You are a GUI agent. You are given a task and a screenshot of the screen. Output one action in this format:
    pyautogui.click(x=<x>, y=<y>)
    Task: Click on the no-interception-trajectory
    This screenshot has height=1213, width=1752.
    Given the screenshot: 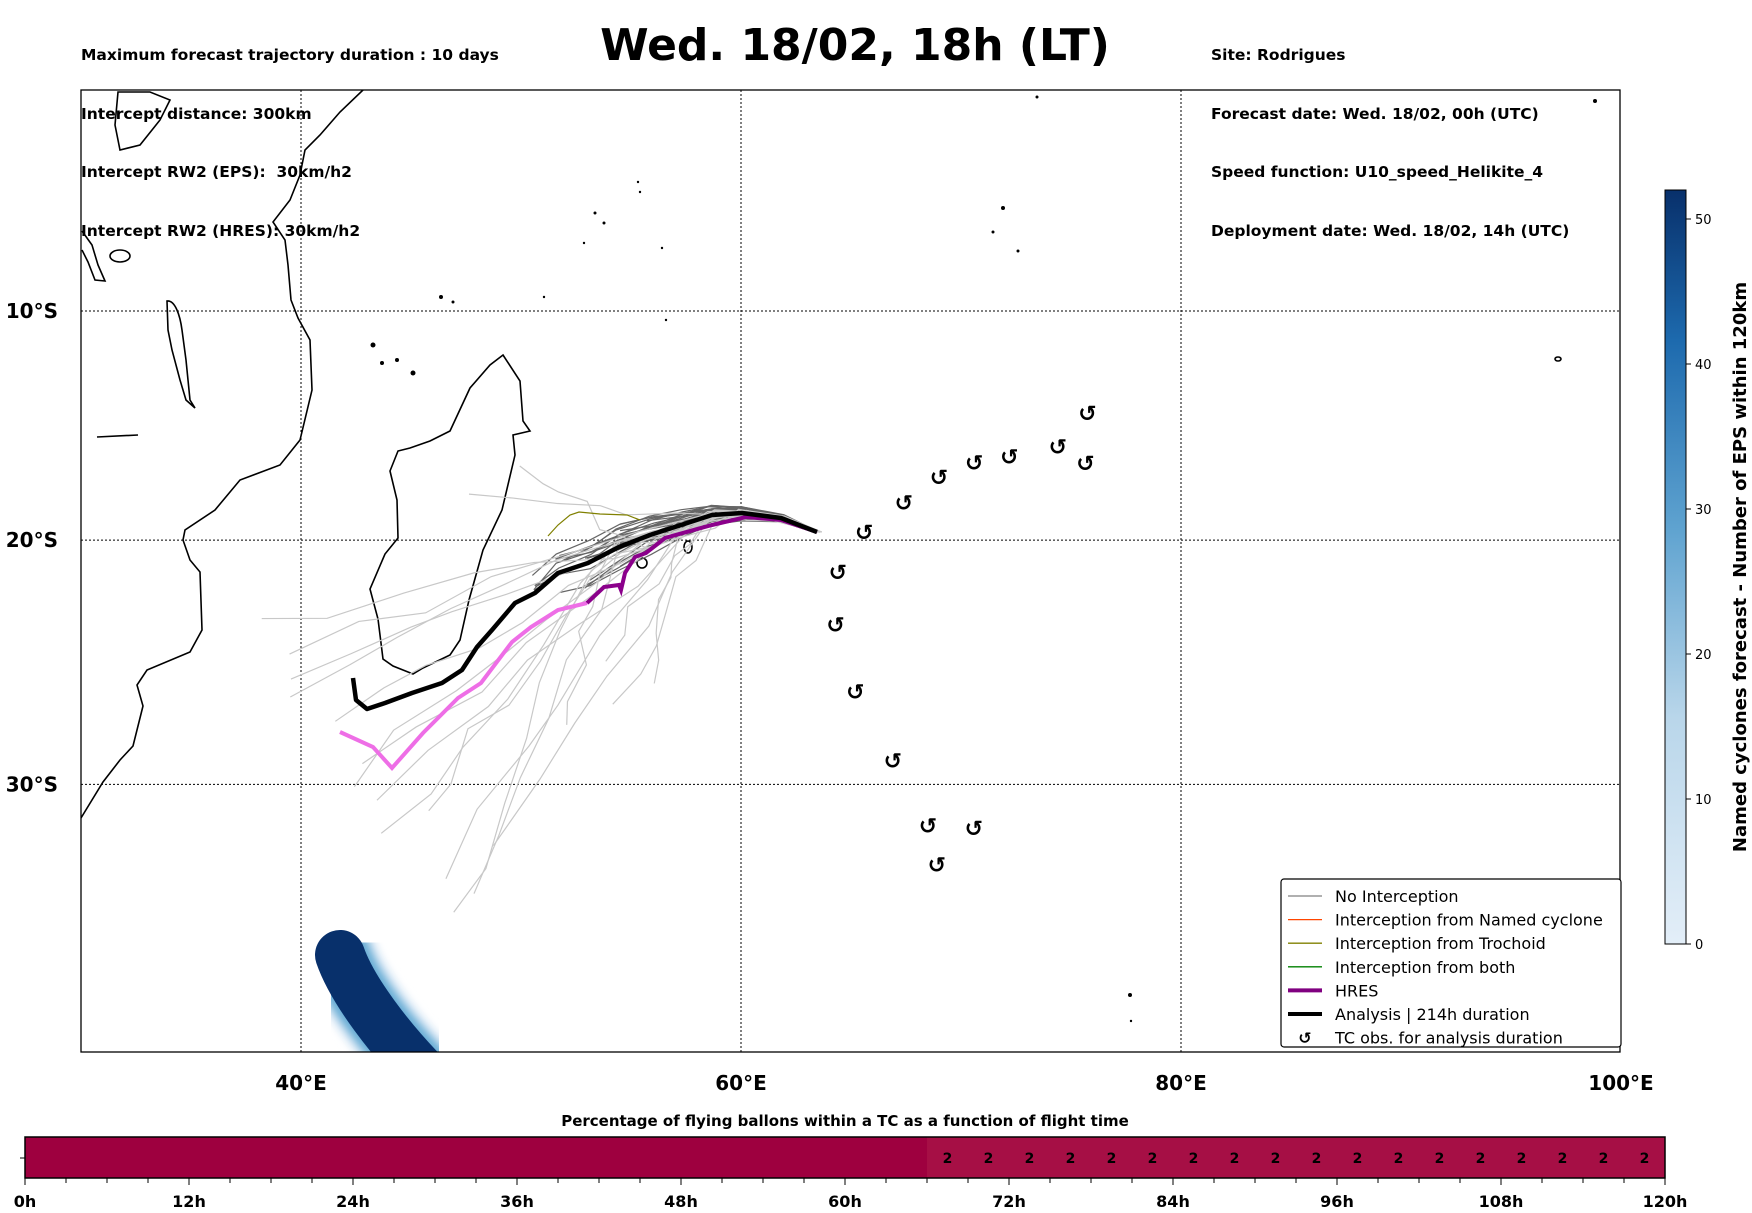 What is the action you would take?
    pyautogui.click(x=732, y=520)
    